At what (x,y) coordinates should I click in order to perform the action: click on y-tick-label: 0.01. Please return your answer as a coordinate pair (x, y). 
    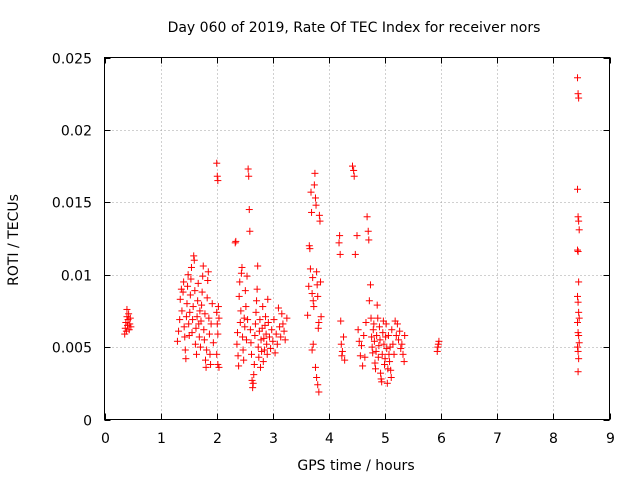
    Looking at the image, I should click on (76, 277).